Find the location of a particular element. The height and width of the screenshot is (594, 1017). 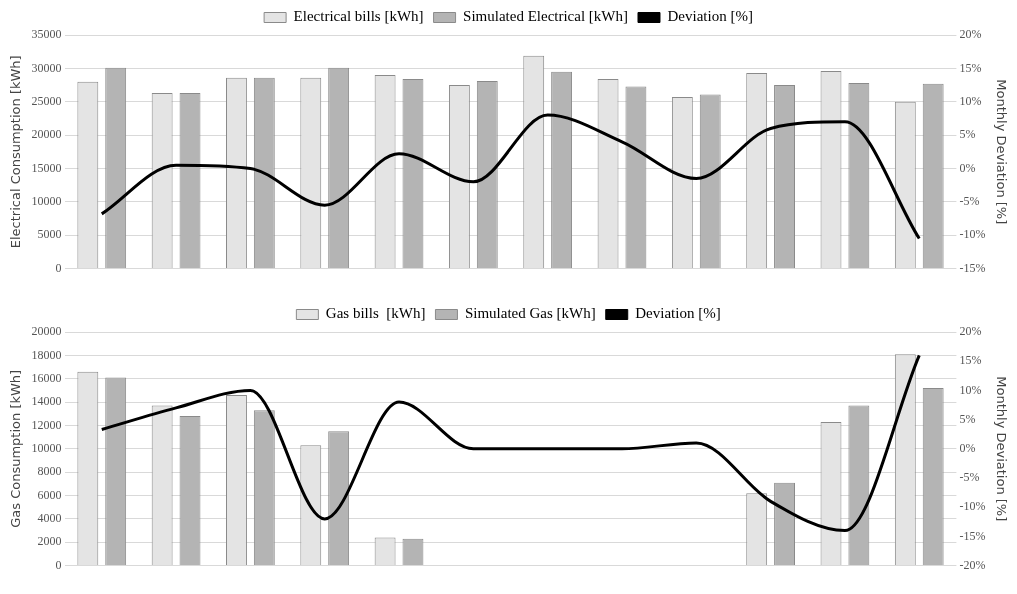

y-tick-label: 5000 is located at coordinates (49, 234).